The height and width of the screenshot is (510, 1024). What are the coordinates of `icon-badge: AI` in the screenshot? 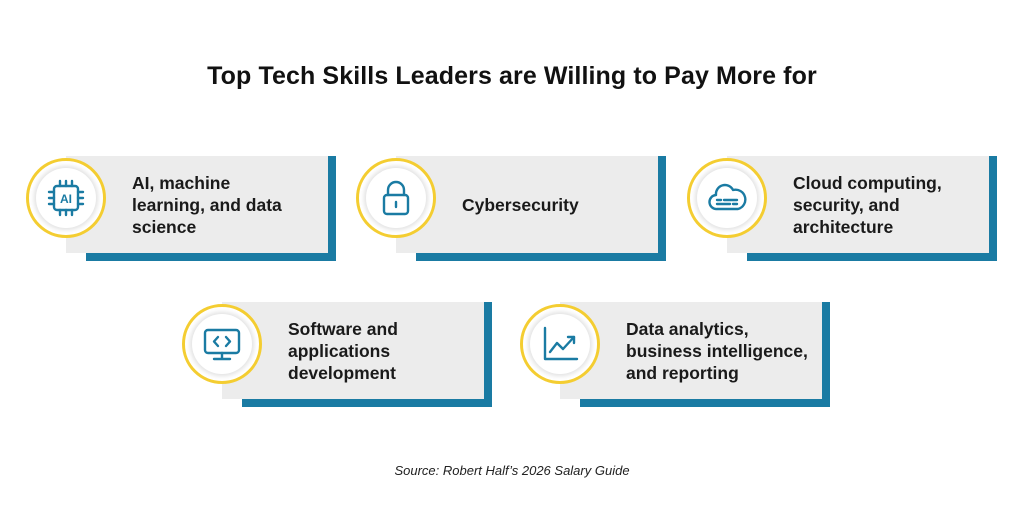 It's located at (66, 198).